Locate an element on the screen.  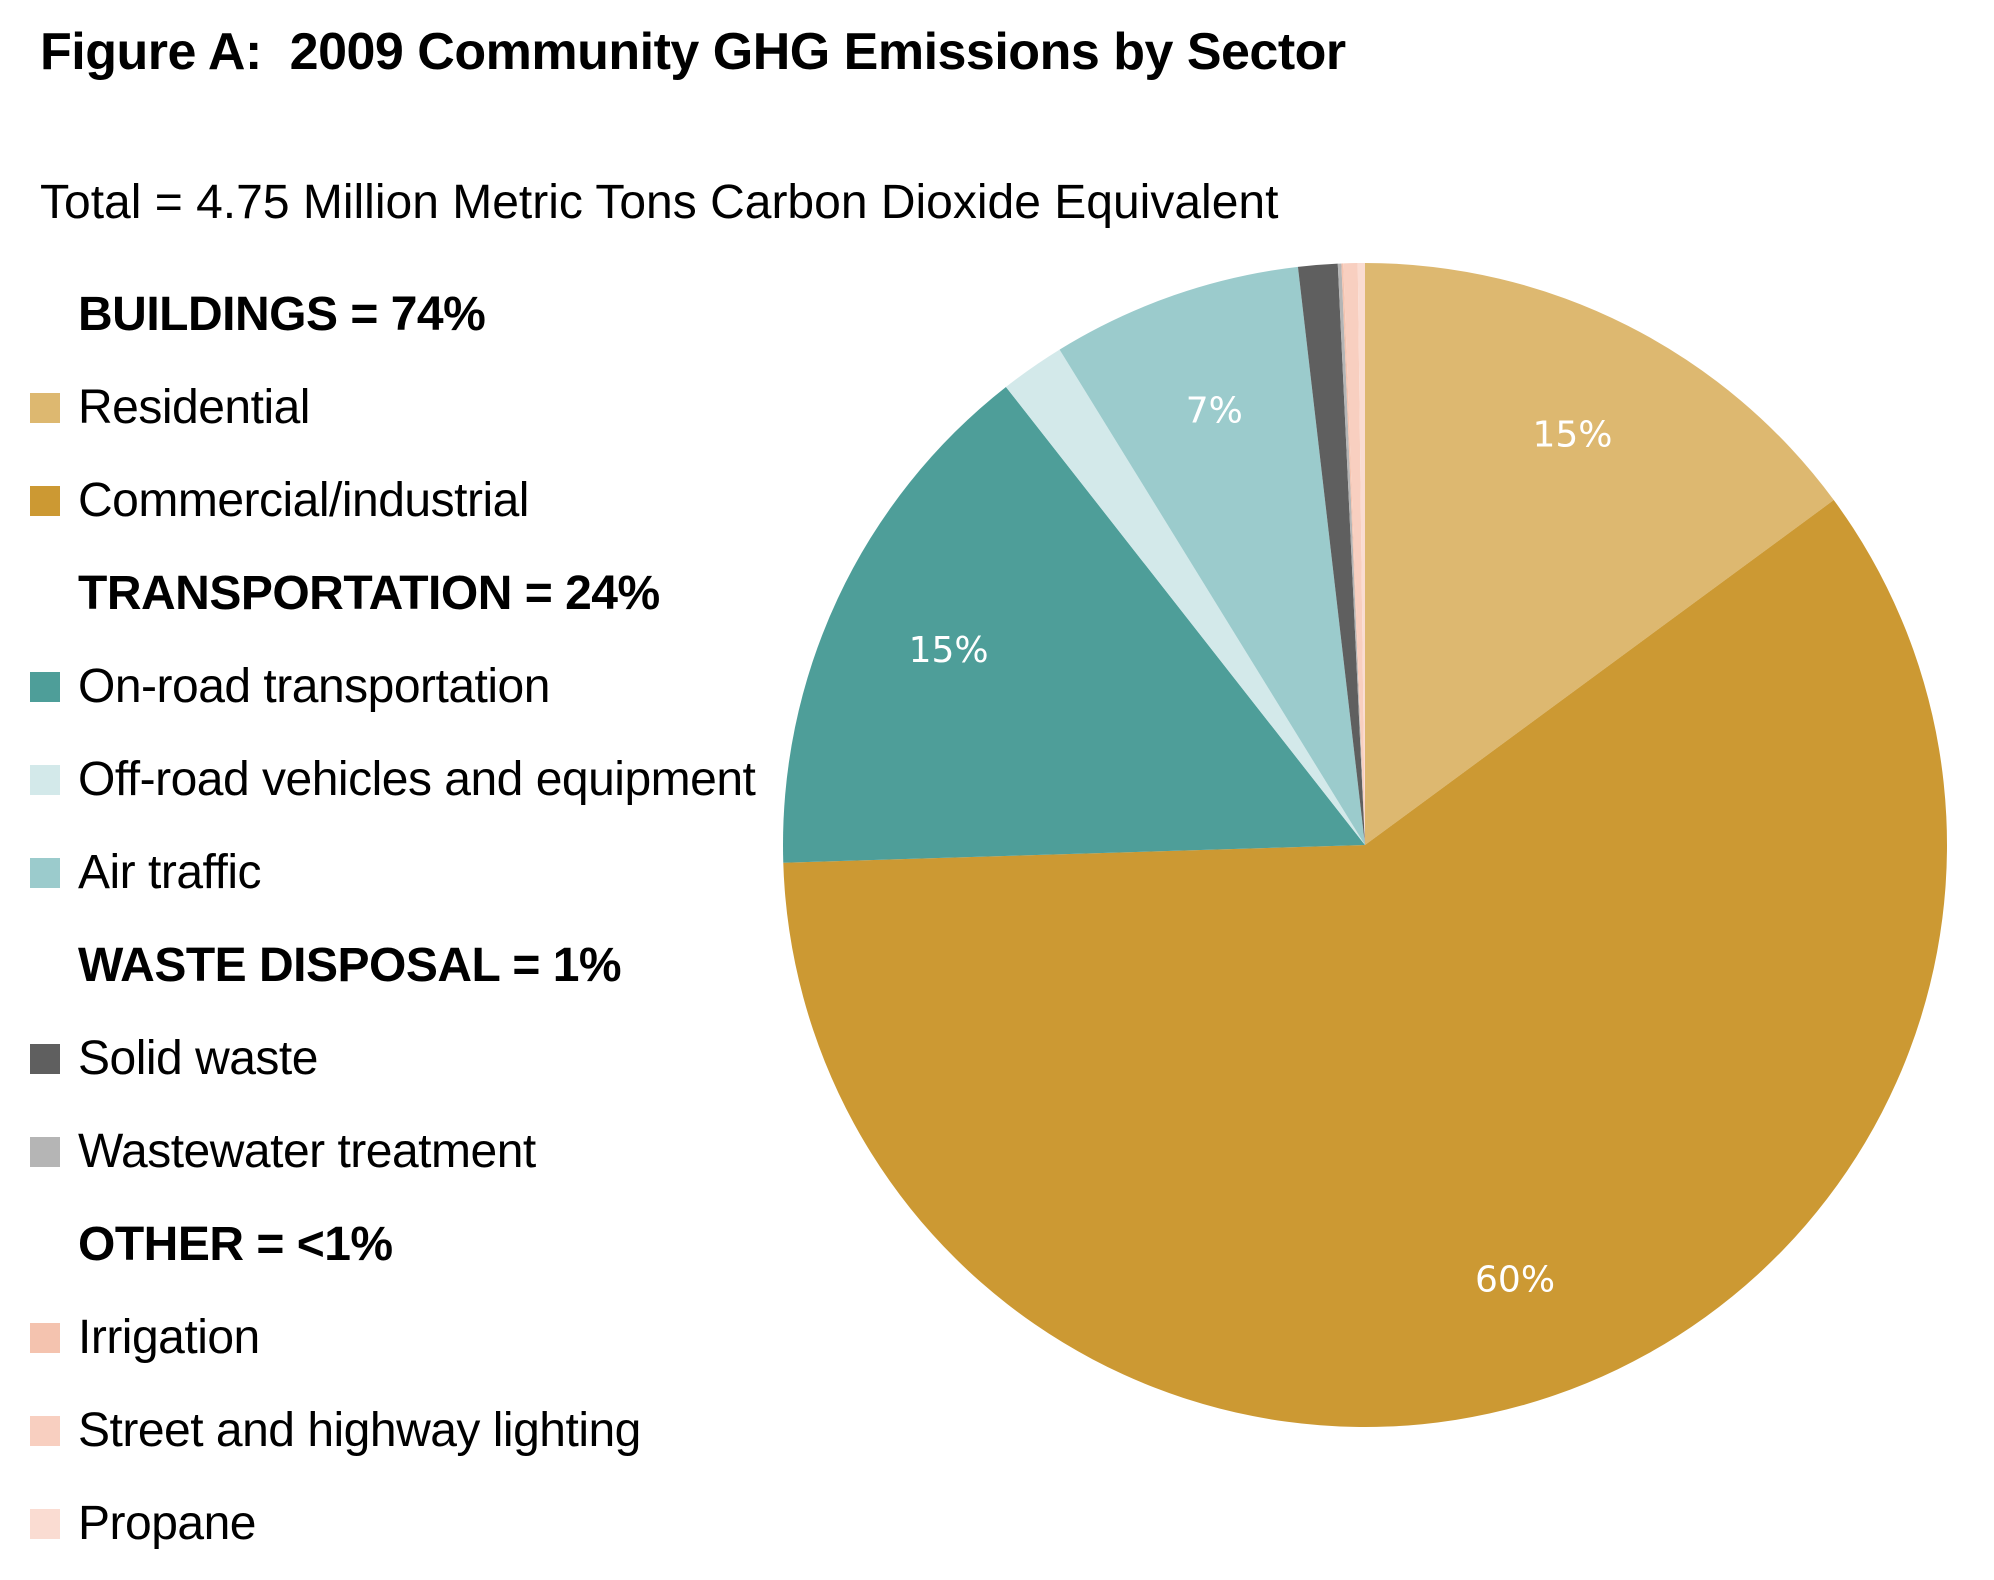
legend-item: Air traffic is located at coordinates (415, 872).